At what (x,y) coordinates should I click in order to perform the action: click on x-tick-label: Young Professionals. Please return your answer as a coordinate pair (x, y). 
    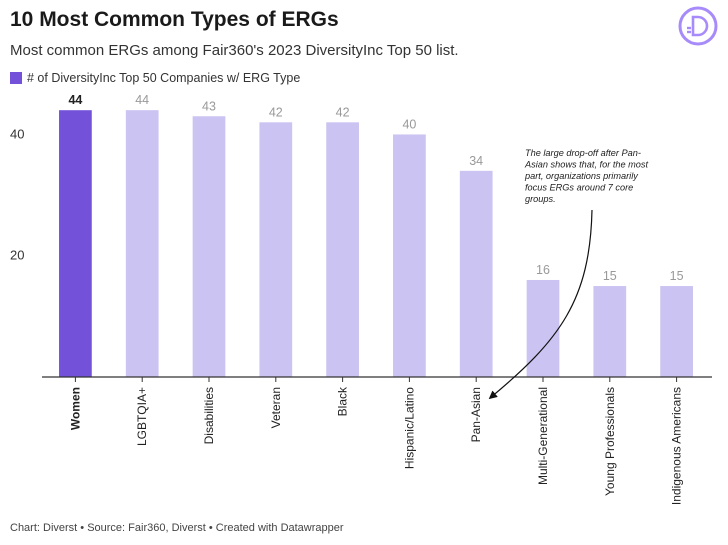
    Looking at the image, I should click on (610, 441).